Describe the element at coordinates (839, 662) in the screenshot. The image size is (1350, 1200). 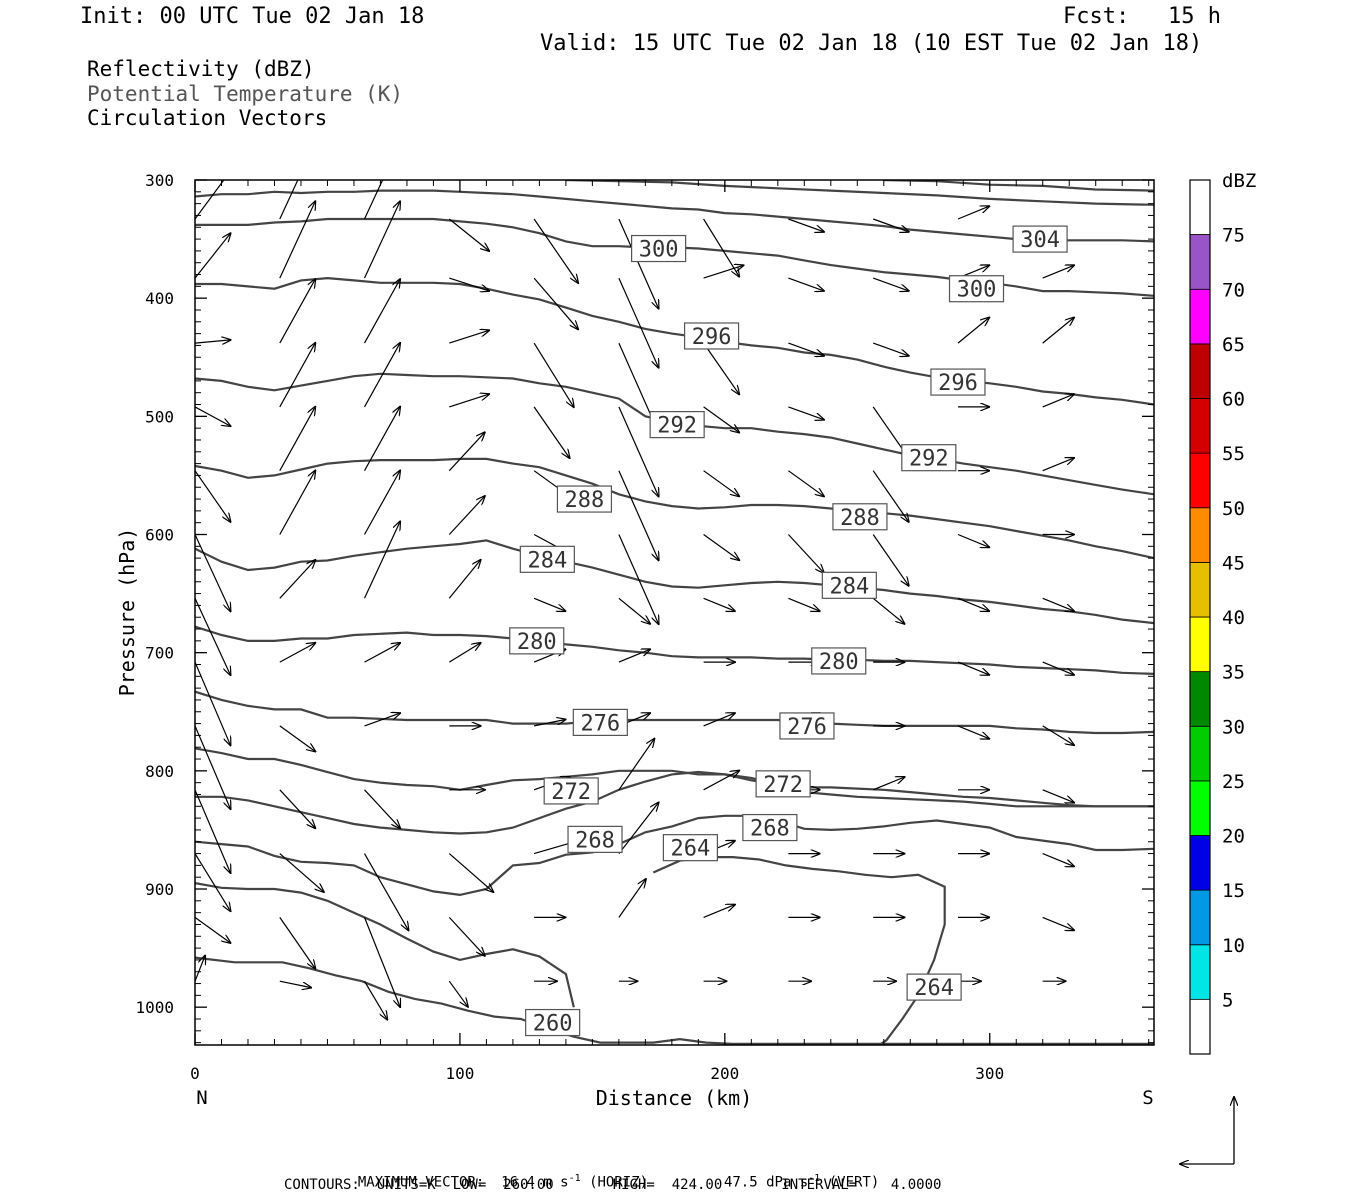
I see `contour-label-text: 280` at that location.